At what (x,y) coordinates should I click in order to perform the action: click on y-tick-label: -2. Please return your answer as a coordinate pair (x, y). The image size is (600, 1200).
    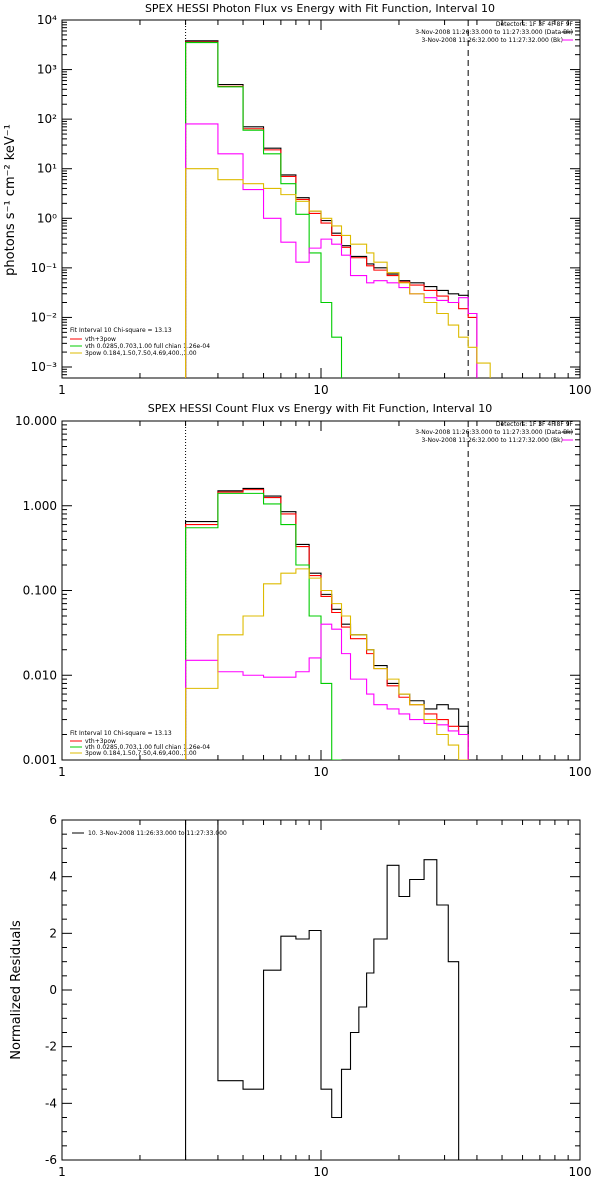
    Looking at the image, I should click on (51, 1047).